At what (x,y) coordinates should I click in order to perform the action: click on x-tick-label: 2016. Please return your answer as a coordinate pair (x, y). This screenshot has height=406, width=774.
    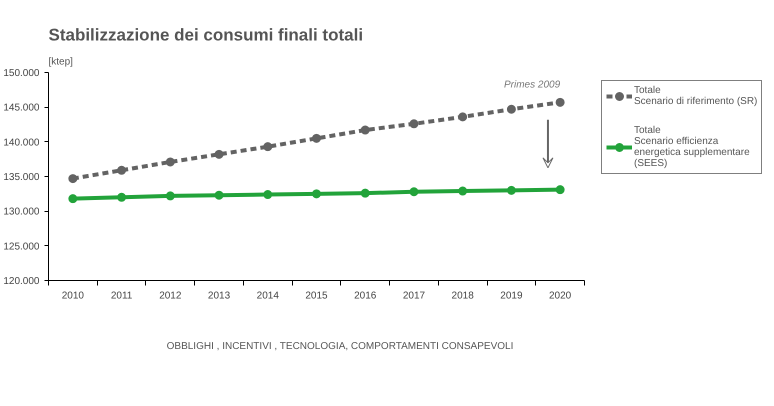
    Looking at the image, I should click on (365, 296).